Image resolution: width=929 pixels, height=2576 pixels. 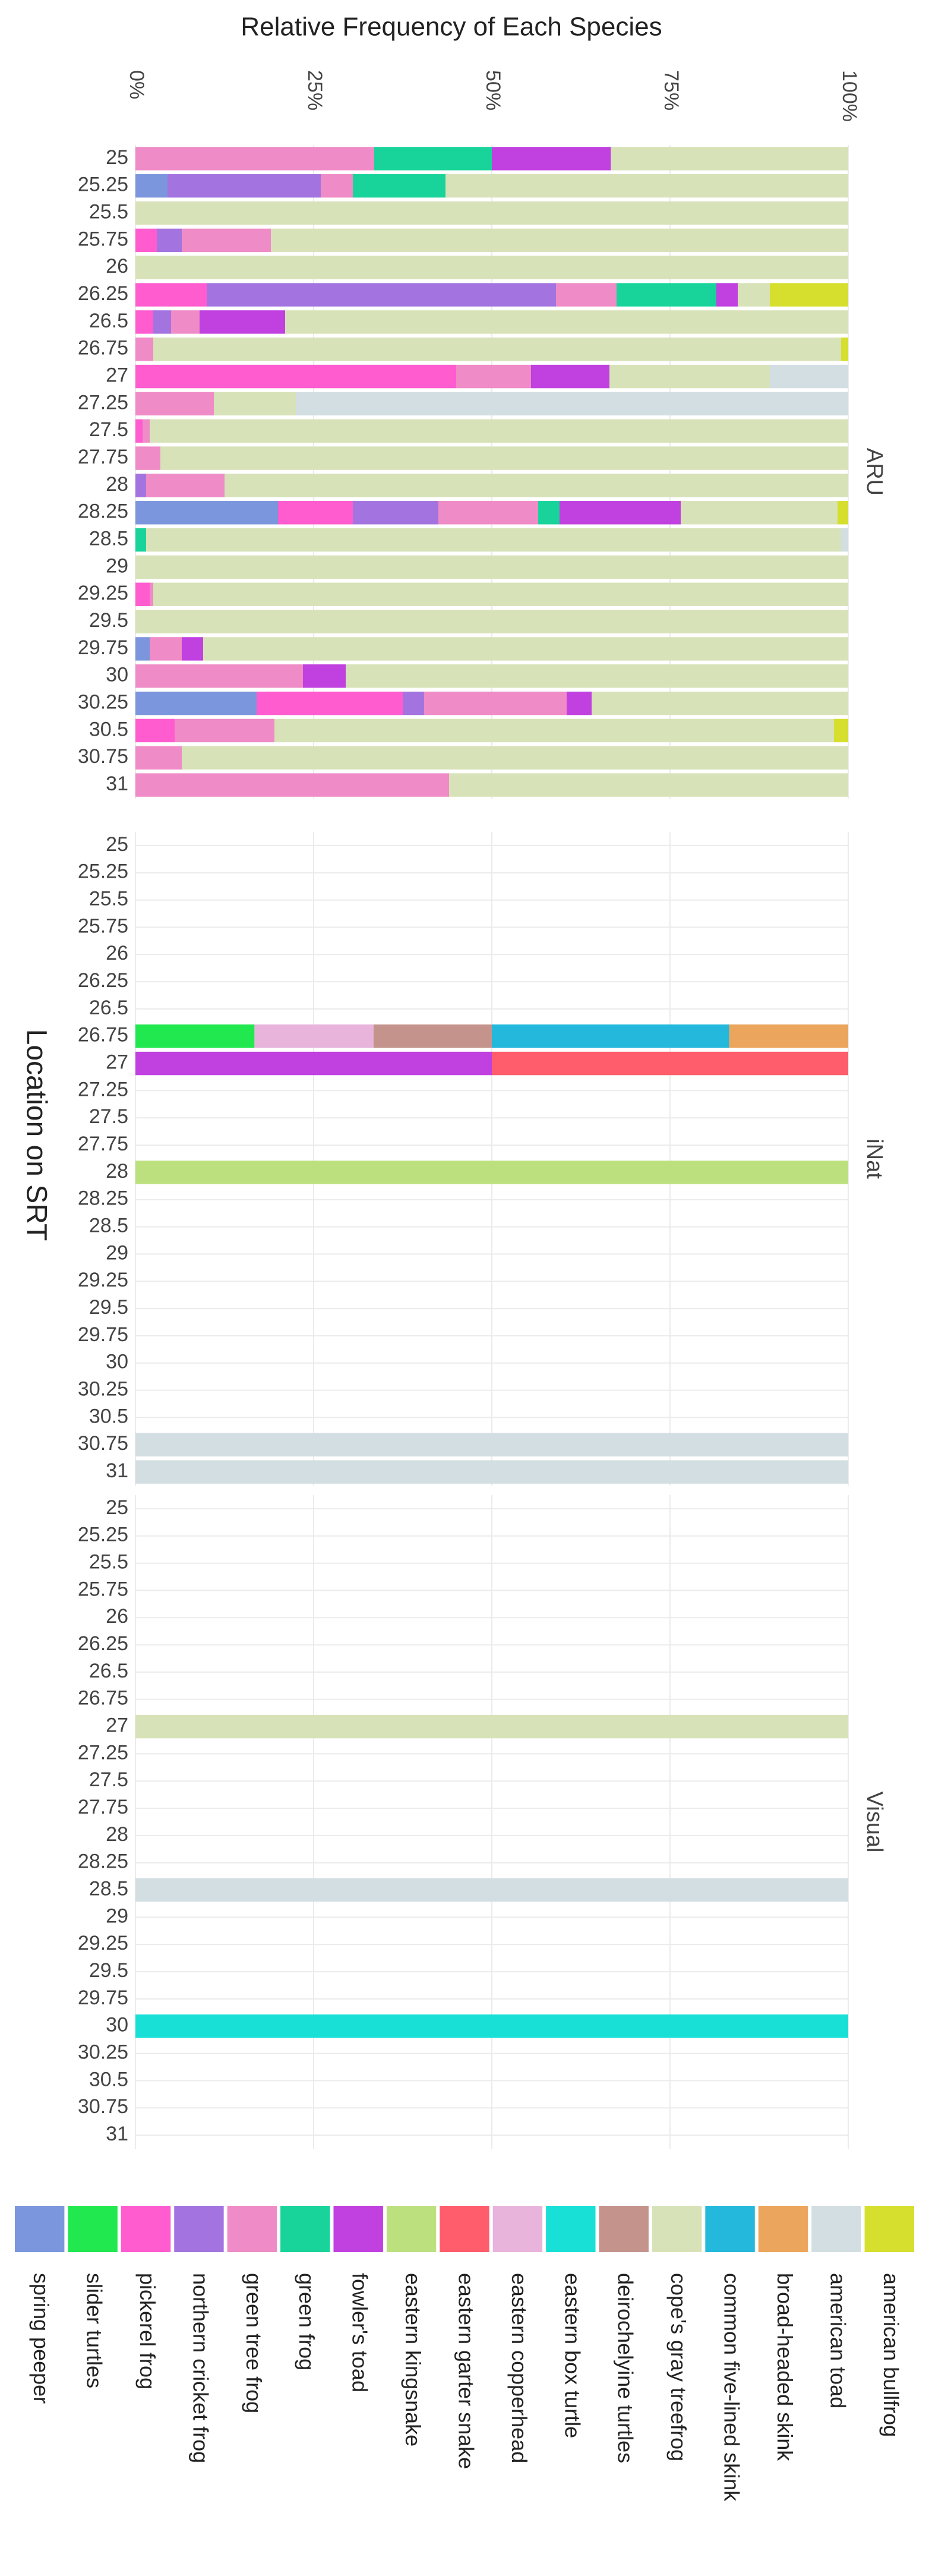 I want to click on y-tick-label: 30.25, so click(x=103, y=2053).